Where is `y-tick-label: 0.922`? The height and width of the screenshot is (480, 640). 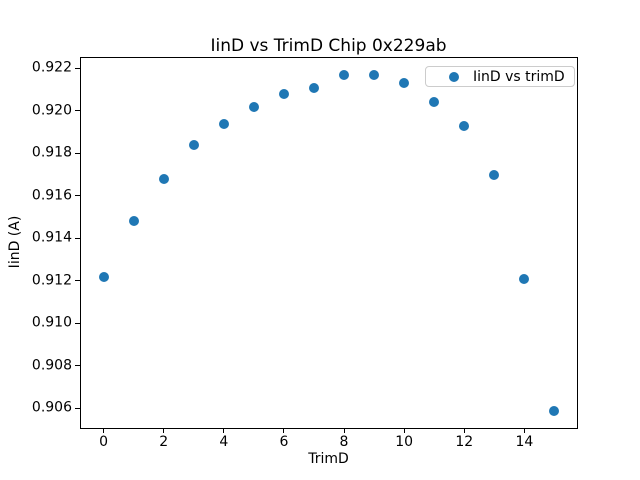
y-tick-label: 0.922 is located at coordinates (51, 67).